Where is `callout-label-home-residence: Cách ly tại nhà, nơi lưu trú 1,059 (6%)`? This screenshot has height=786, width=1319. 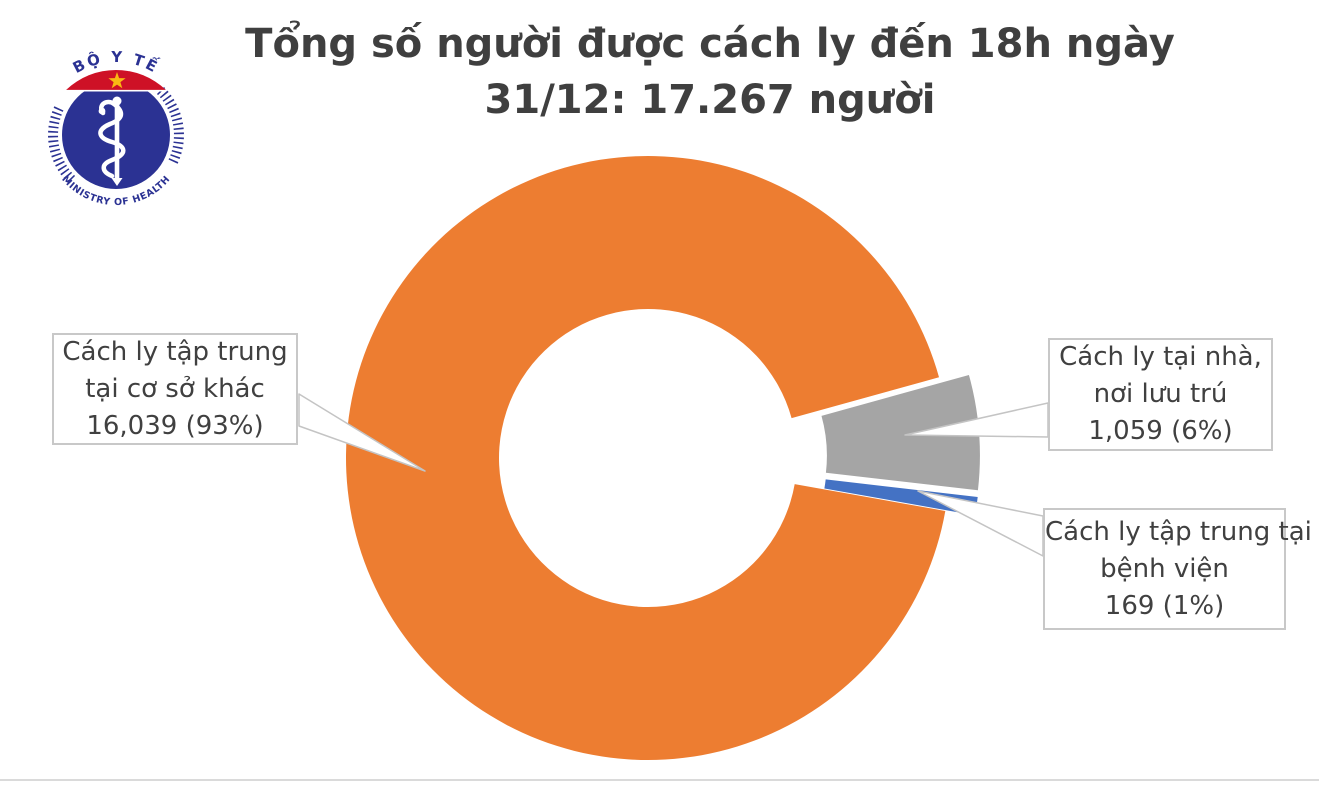 callout-label-home-residence: Cách ly tại nhà, nơi lưu trú 1,059 (6%) is located at coordinates (1160, 394).